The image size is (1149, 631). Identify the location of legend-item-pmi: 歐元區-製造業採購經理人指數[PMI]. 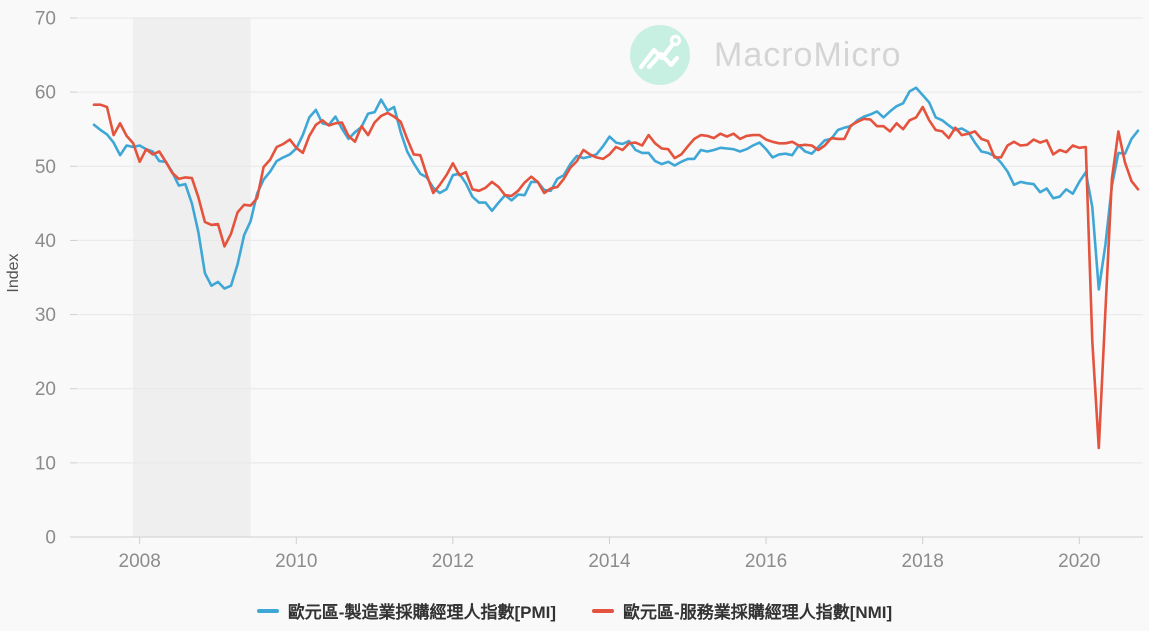
(406, 610).